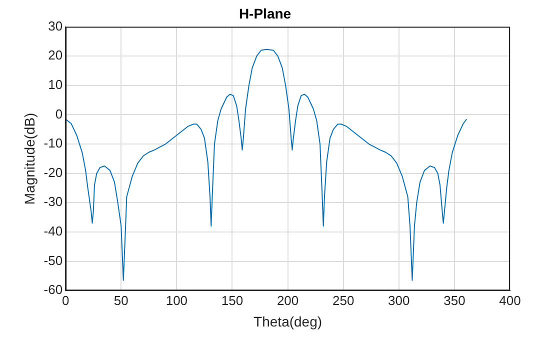  Describe the element at coordinates (29, 158) in the screenshot. I see `y-axis-title: Magnitude(dB)` at that location.